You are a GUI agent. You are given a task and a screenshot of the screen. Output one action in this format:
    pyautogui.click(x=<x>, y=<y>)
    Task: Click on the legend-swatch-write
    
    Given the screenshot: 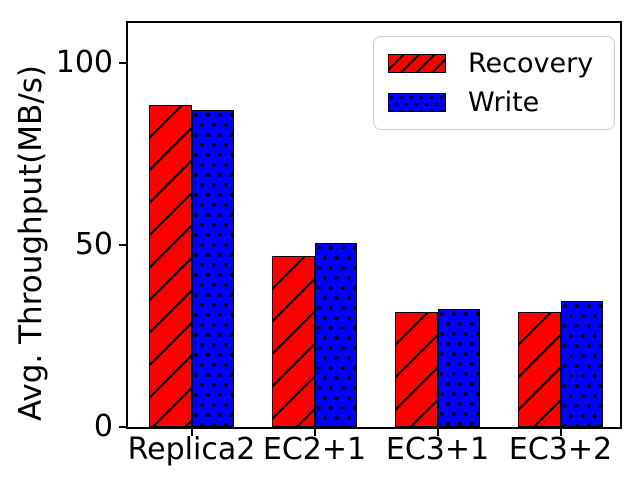 What is the action you would take?
    pyautogui.click(x=417, y=102)
    